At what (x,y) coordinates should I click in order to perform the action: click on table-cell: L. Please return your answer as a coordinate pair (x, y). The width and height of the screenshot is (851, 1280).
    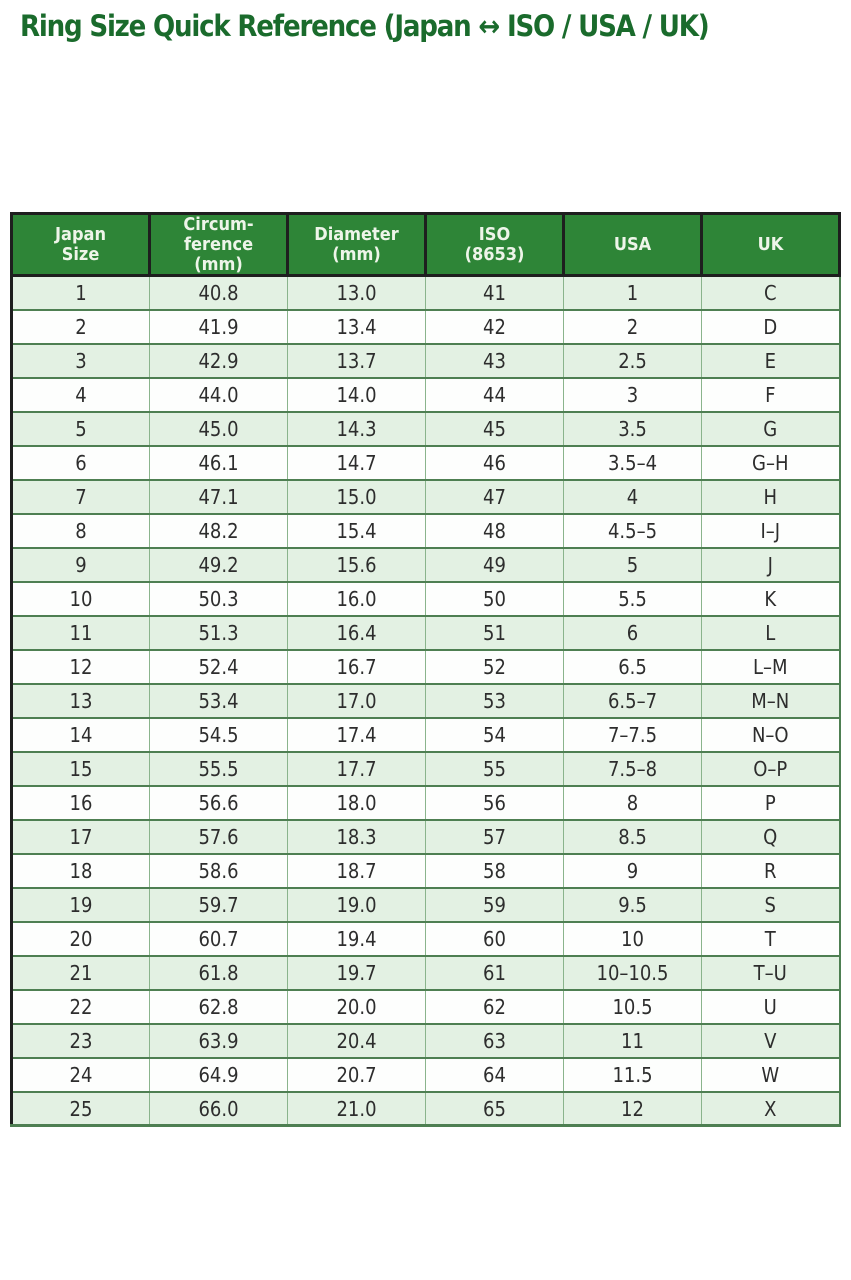
    Looking at the image, I should click on (770, 632).